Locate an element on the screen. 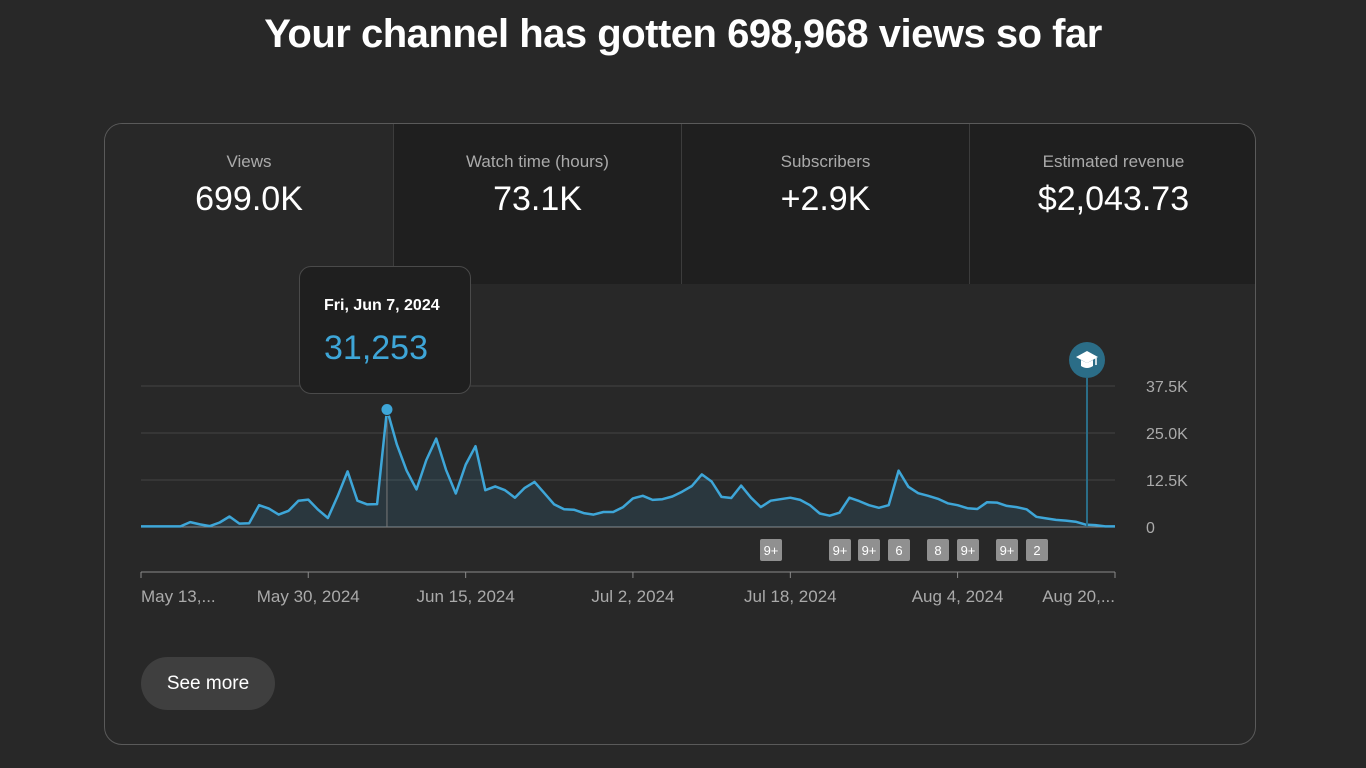 The width and height of the screenshot is (1366, 768). tab-watch-time: Watch time (hours) 73.1K is located at coordinates (537, 204).